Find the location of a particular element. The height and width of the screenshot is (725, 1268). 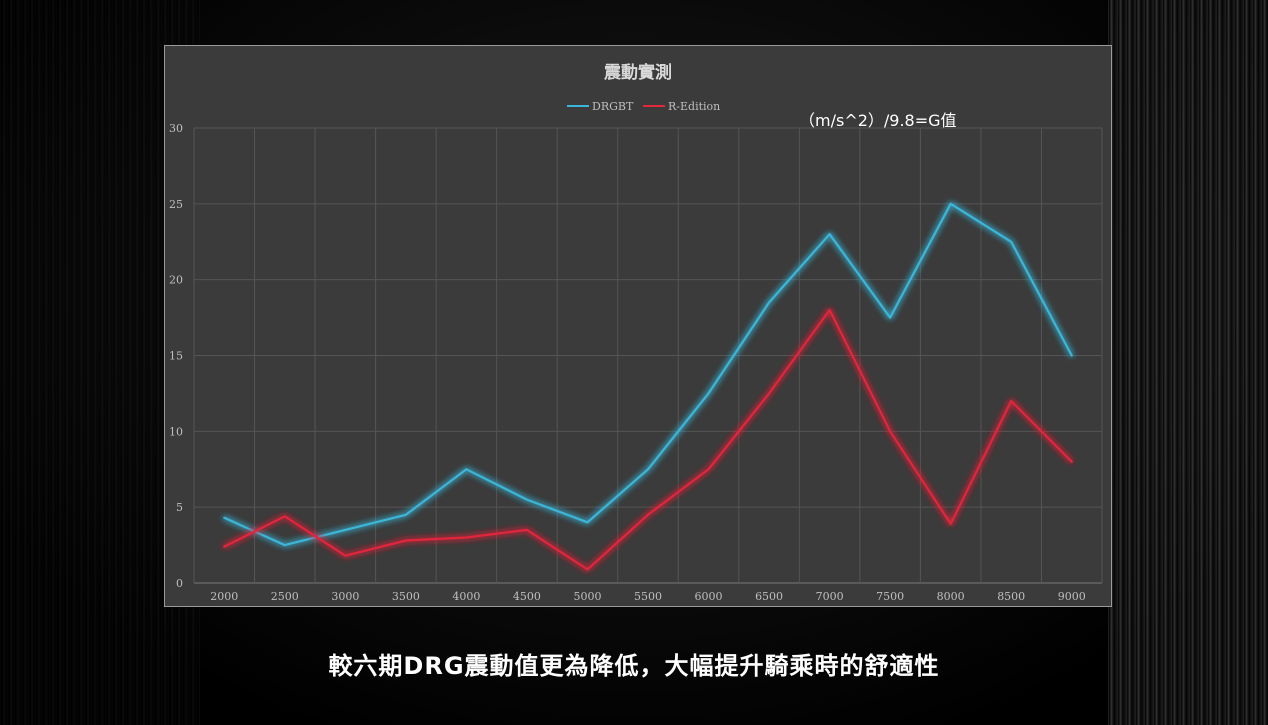

legend-label-drgbt: DRGBT is located at coordinates (613, 106).